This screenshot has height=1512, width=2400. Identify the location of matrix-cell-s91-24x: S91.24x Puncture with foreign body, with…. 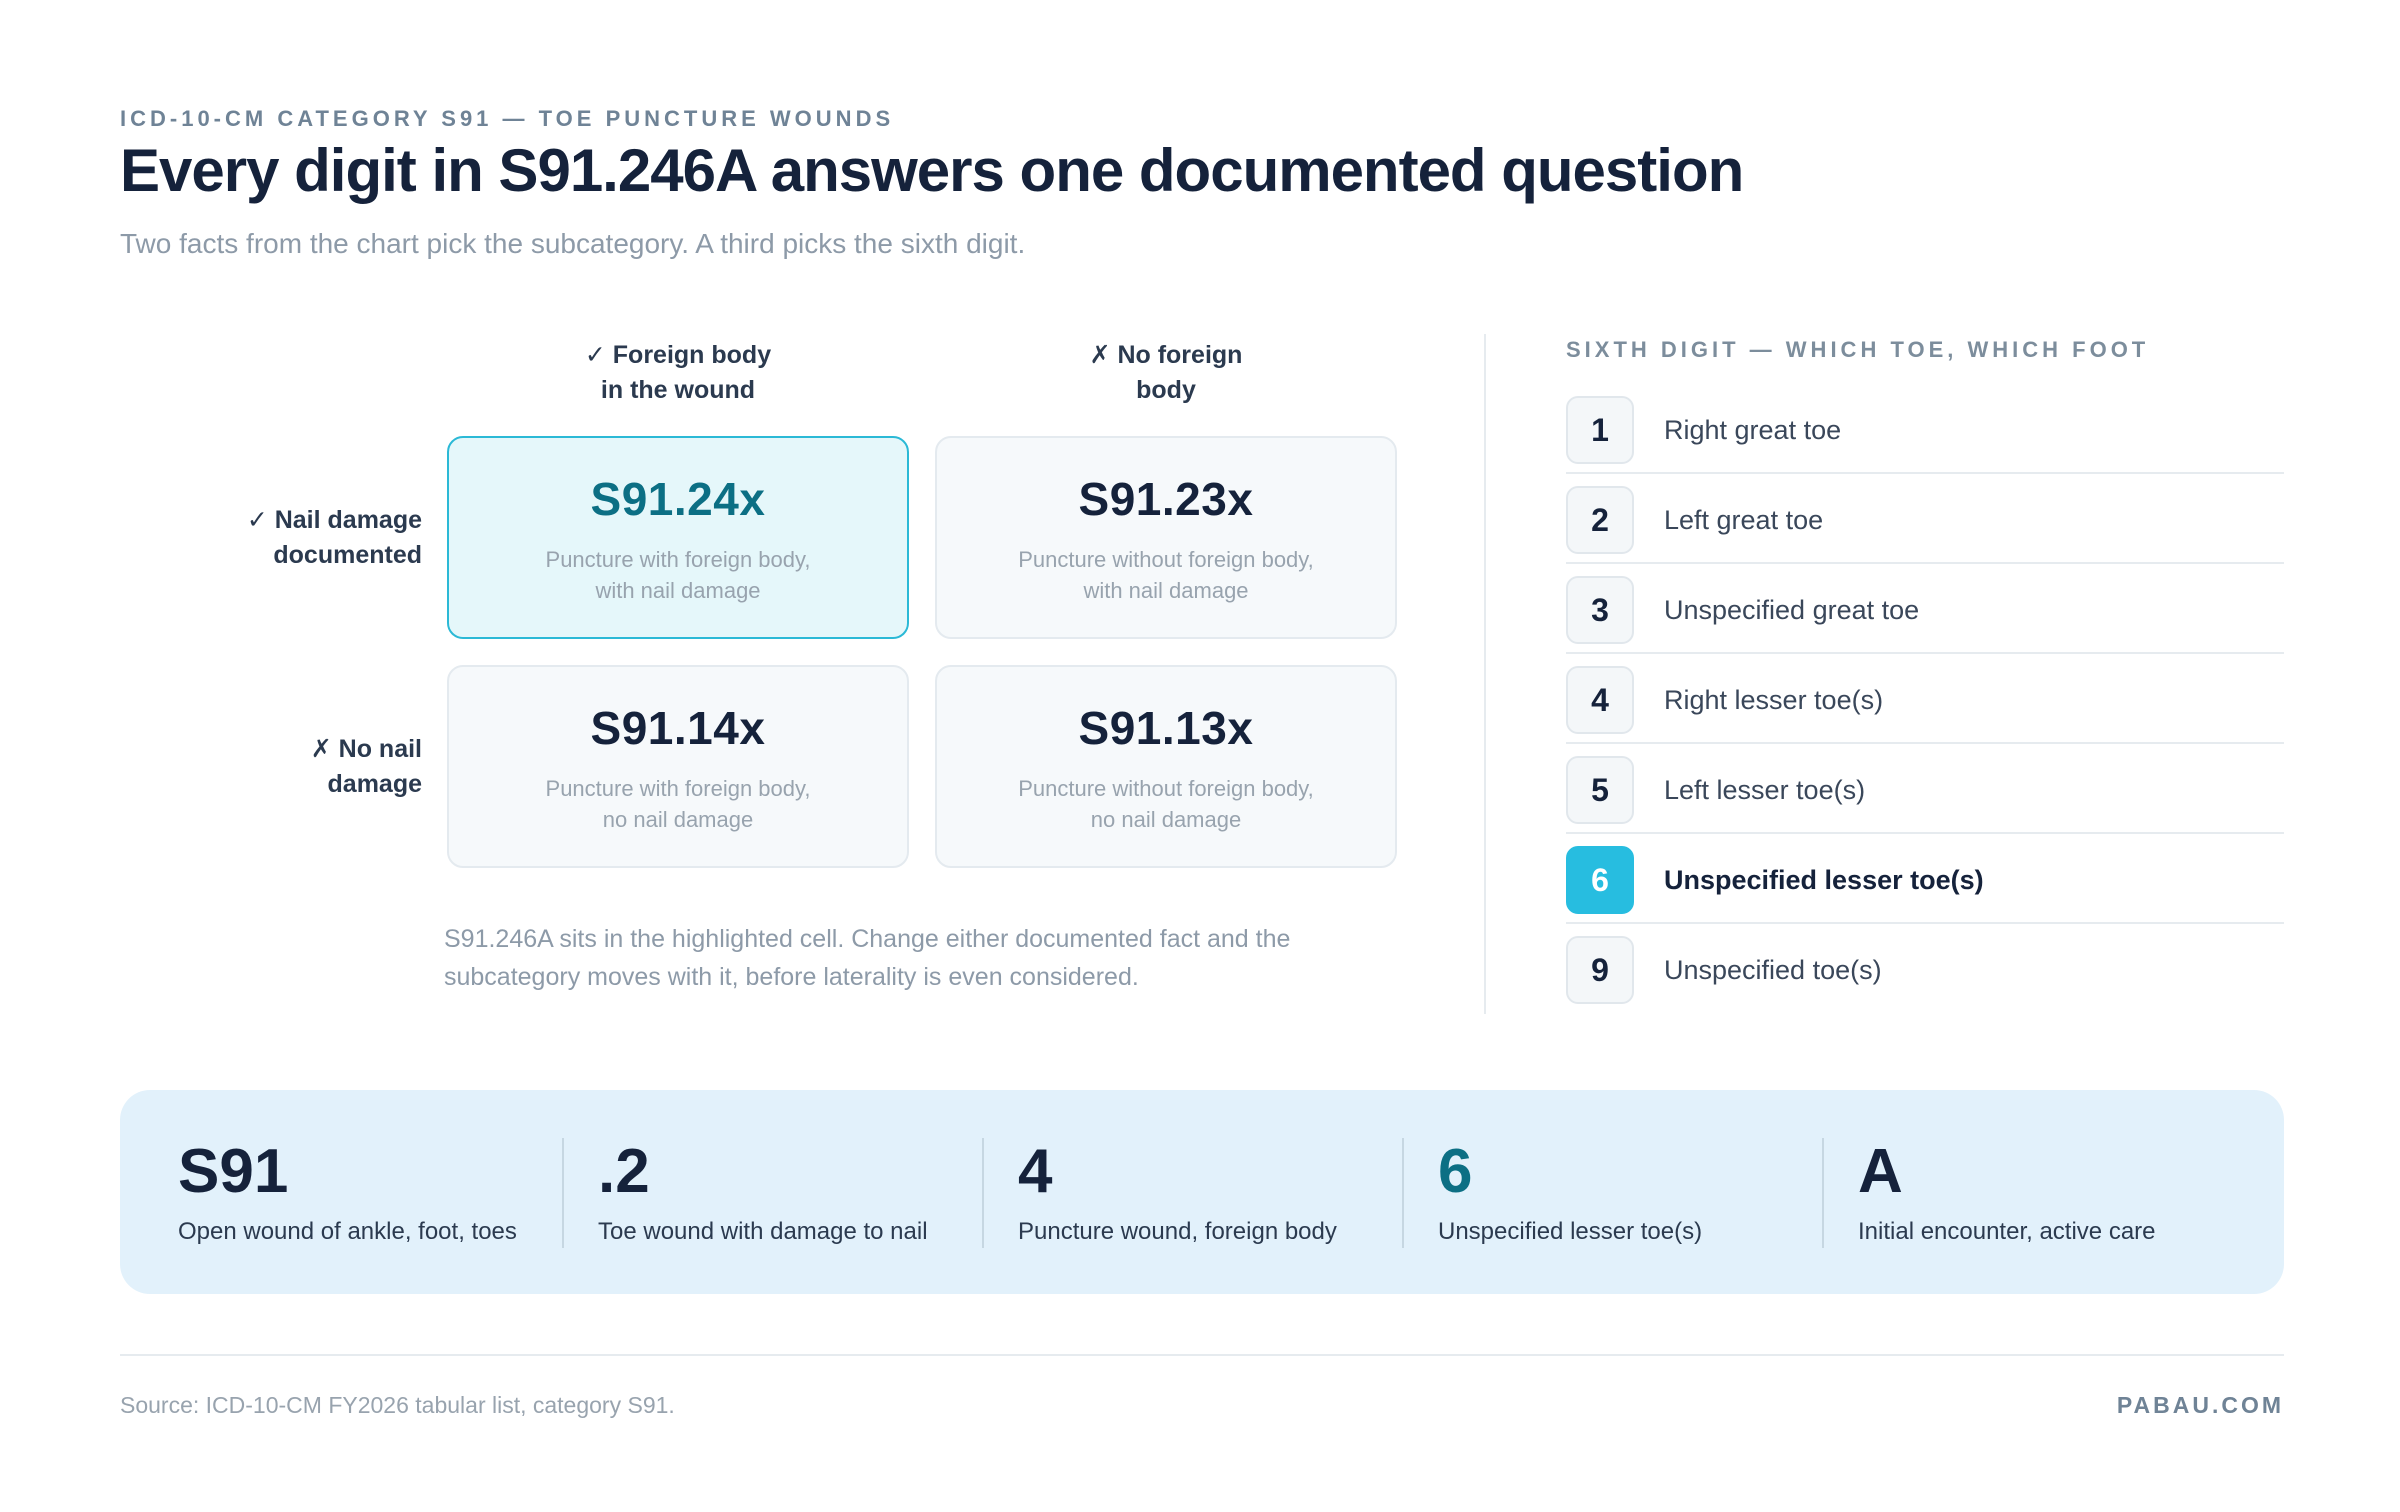
(678, 537).